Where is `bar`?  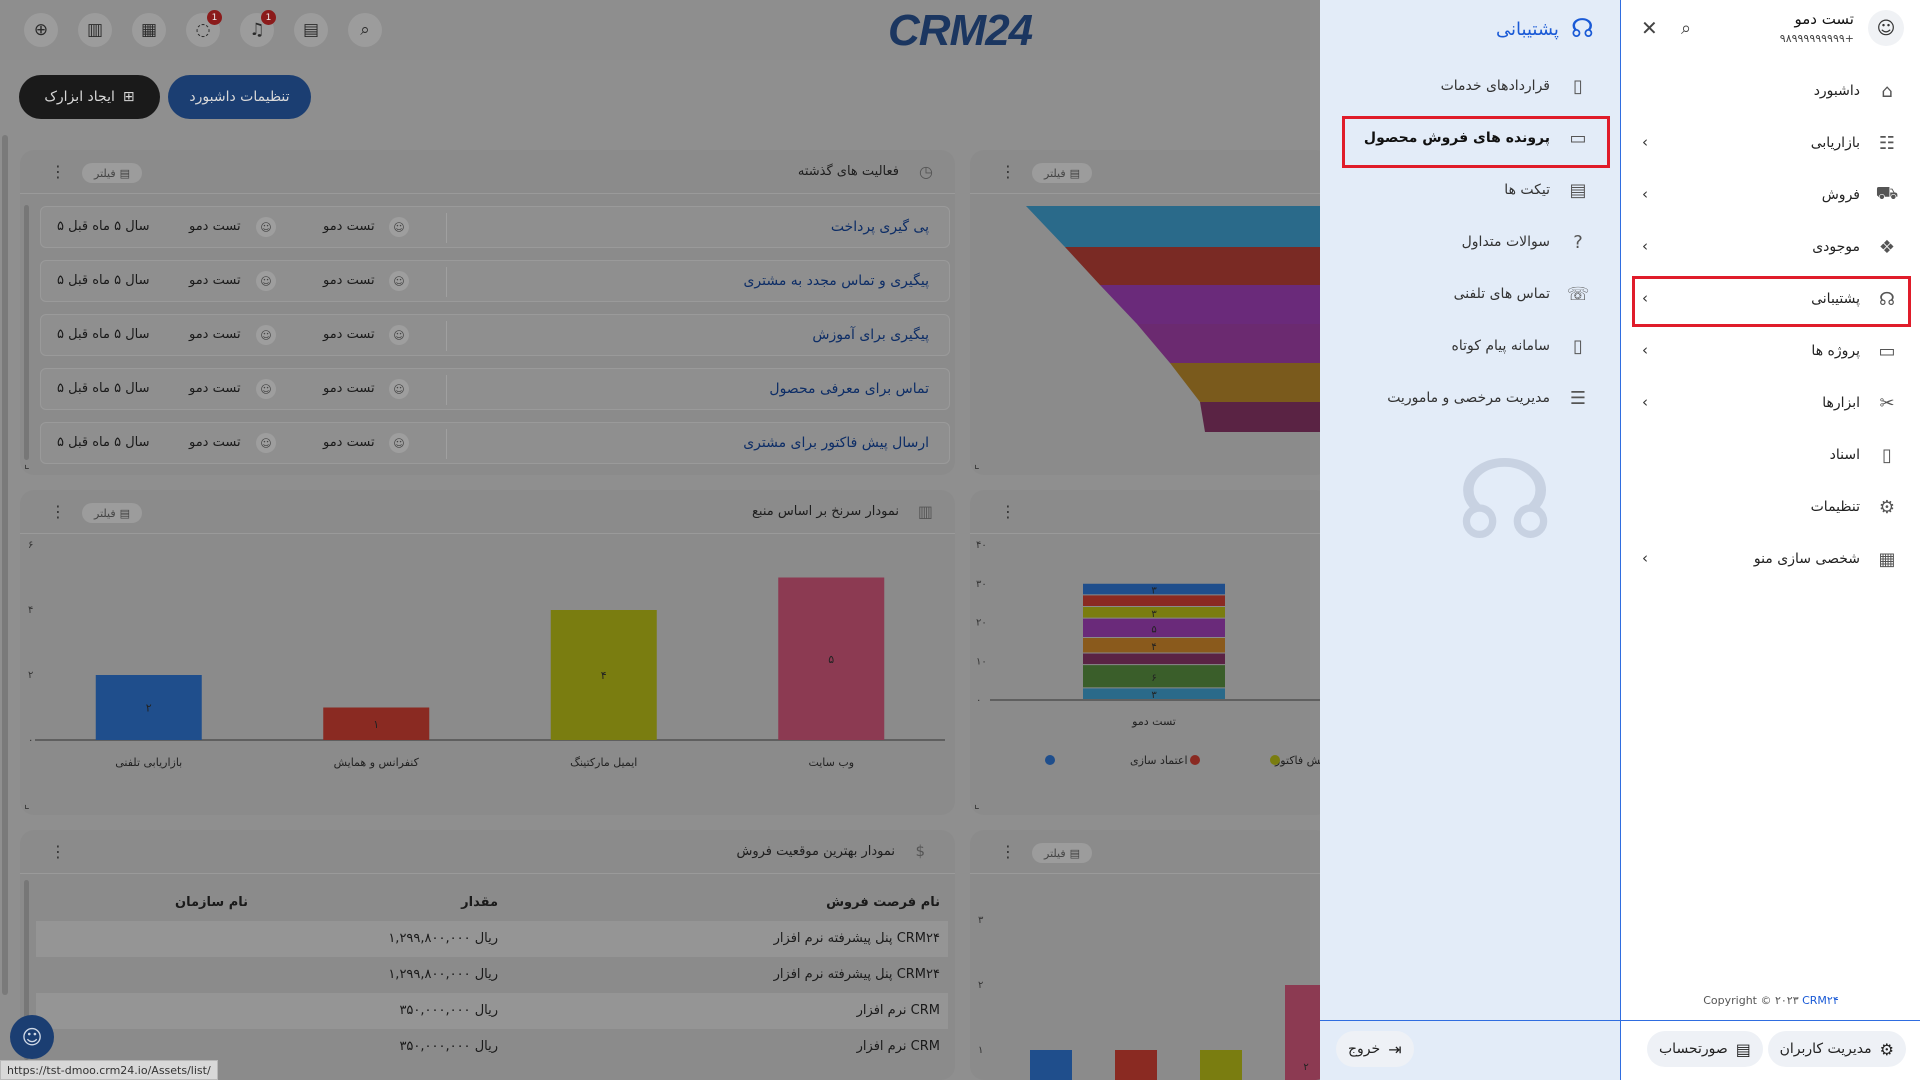 bar is located at coordinates (603, 675).